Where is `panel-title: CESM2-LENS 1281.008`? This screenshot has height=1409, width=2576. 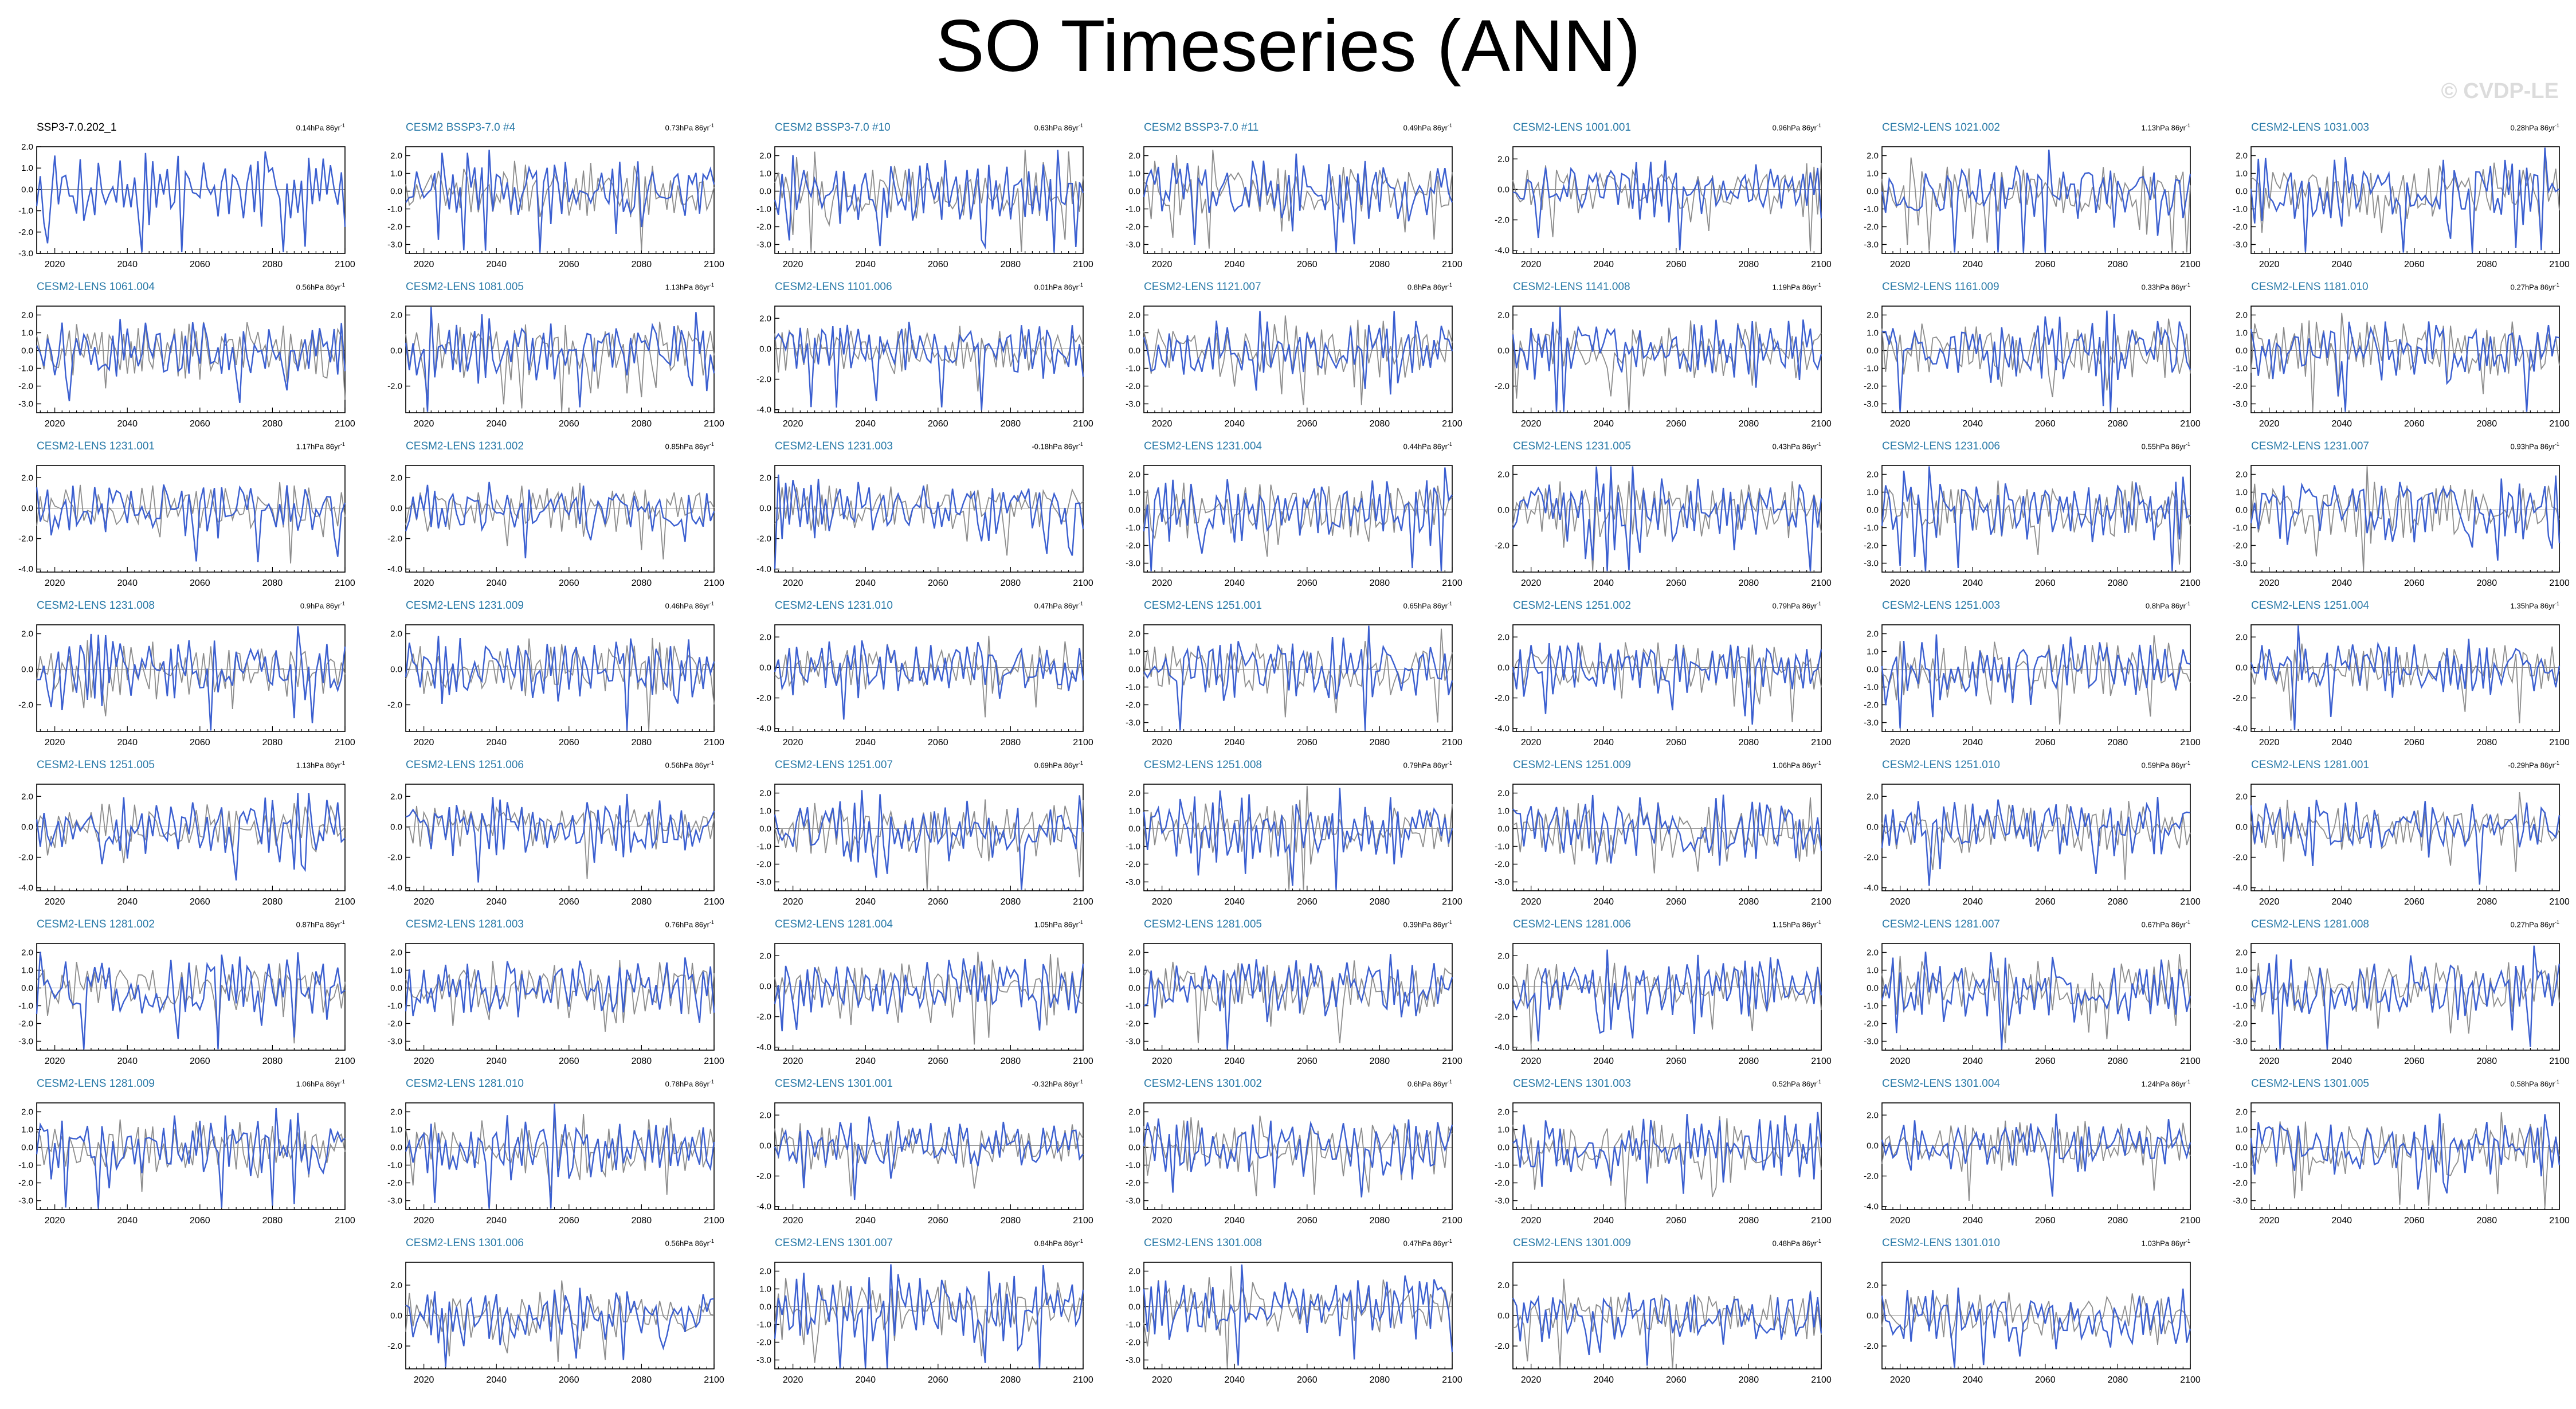
panel-title: CESM2-LENS 1281.008 is located at coordinates (2310, 924).